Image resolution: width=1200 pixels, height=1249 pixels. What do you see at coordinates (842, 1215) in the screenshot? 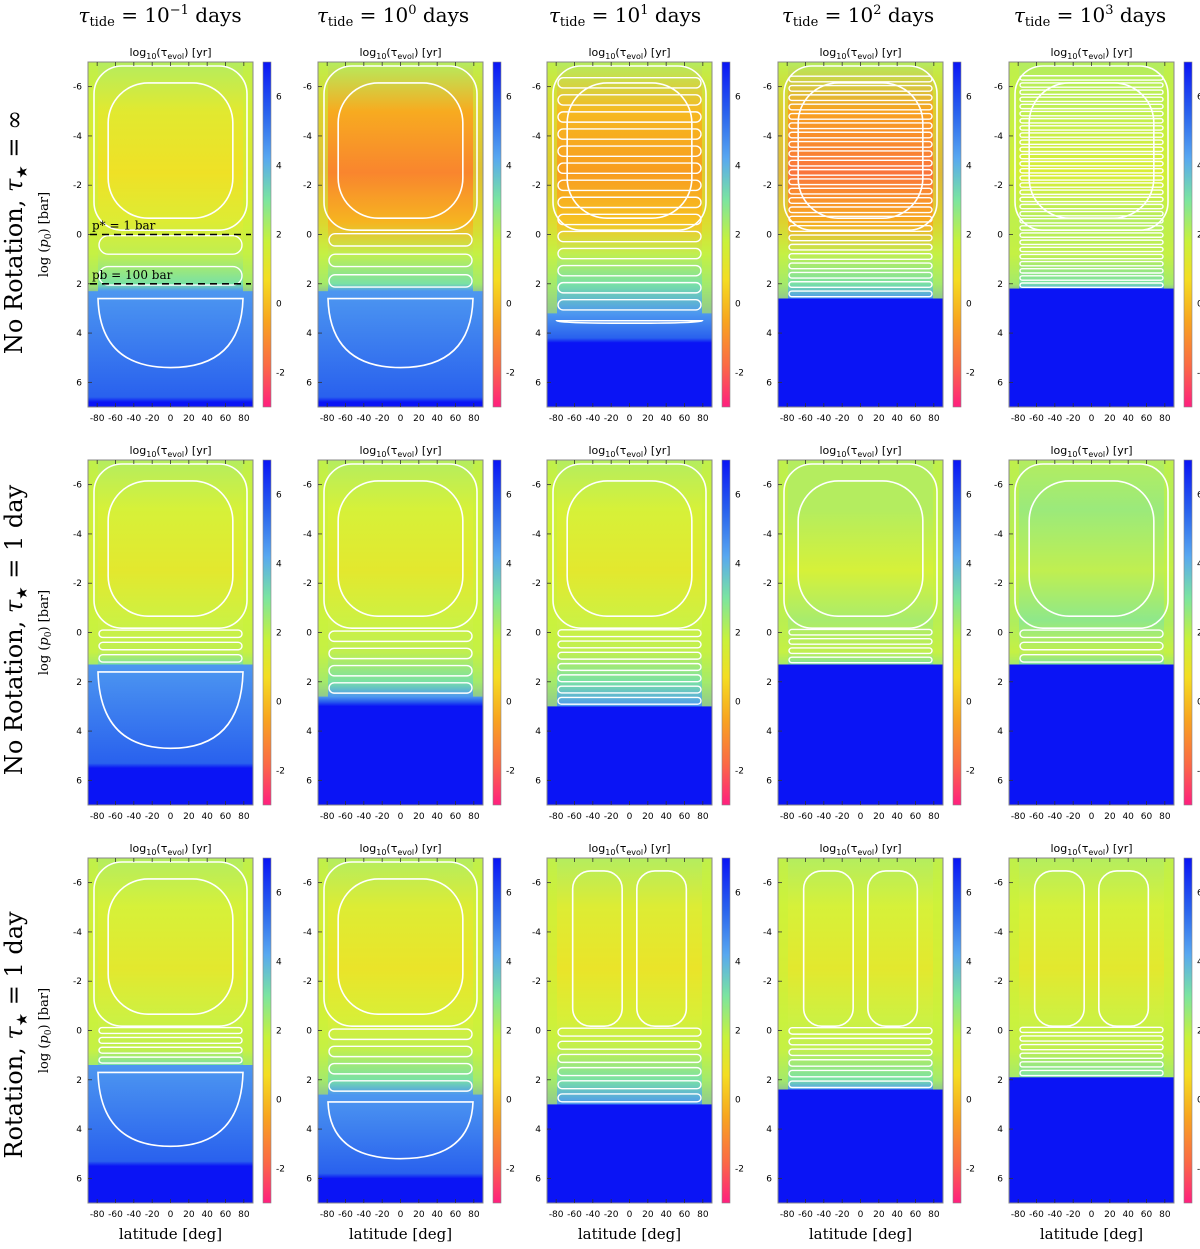
I see `x-tick-label: -20` at bounding box center [842, 1215].